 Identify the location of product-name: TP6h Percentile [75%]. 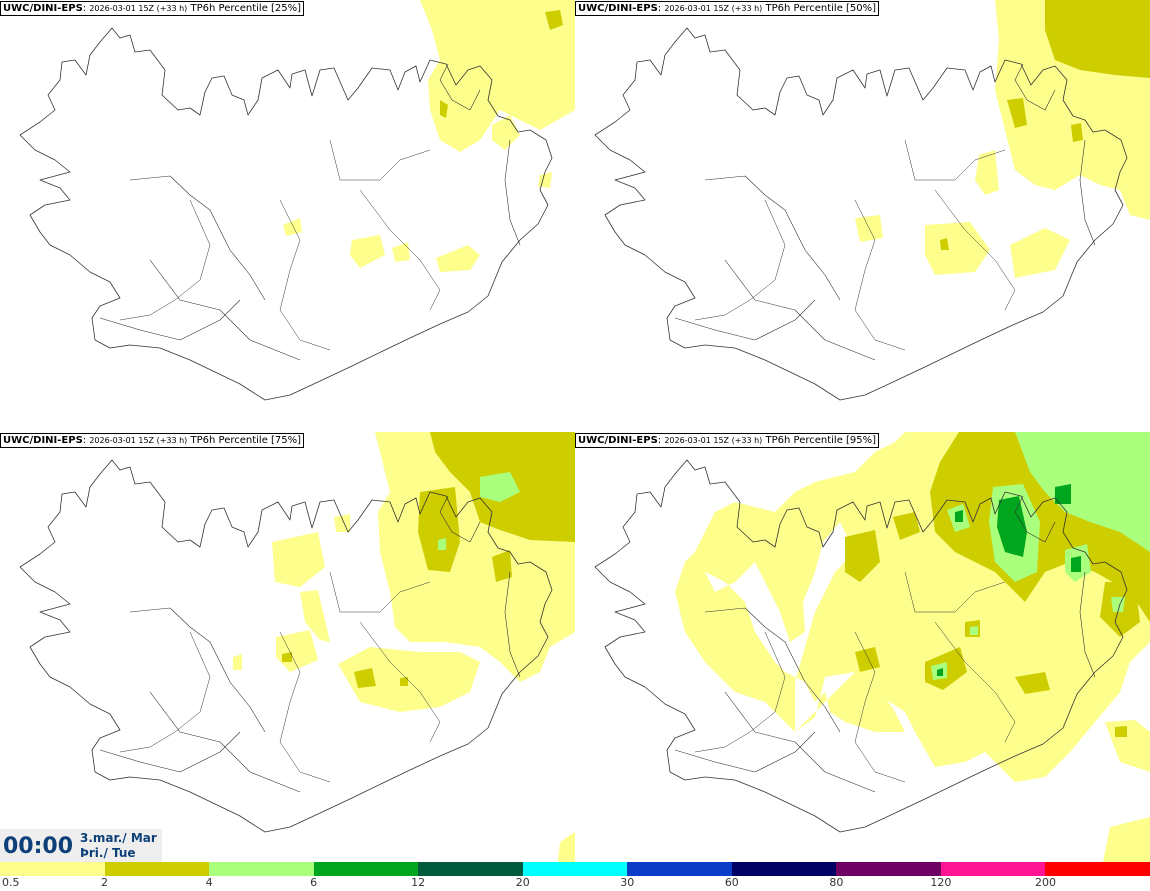
(246, 440).